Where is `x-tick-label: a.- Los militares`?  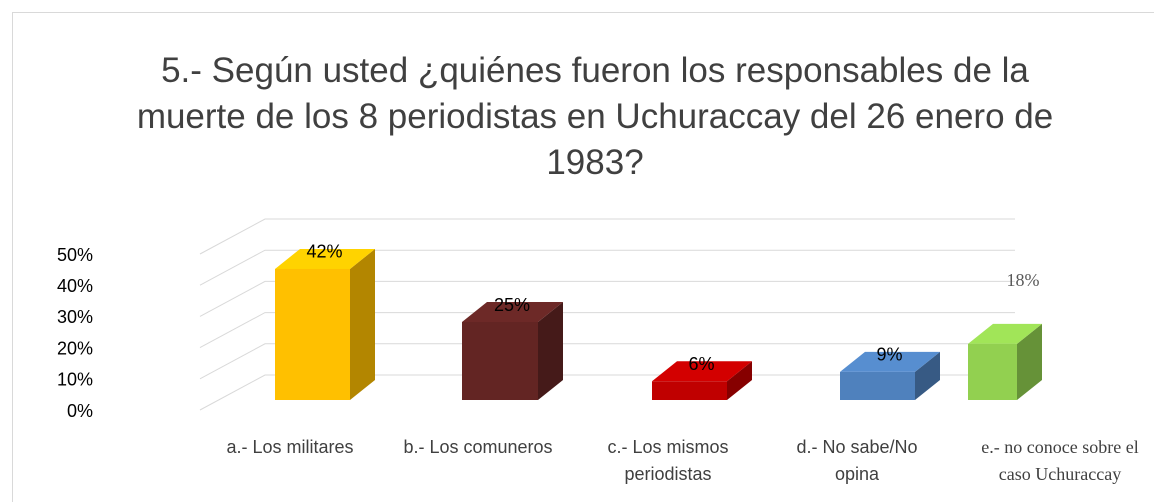 x-tick-label: a.- Los militares is located at coordinates (290, 447).